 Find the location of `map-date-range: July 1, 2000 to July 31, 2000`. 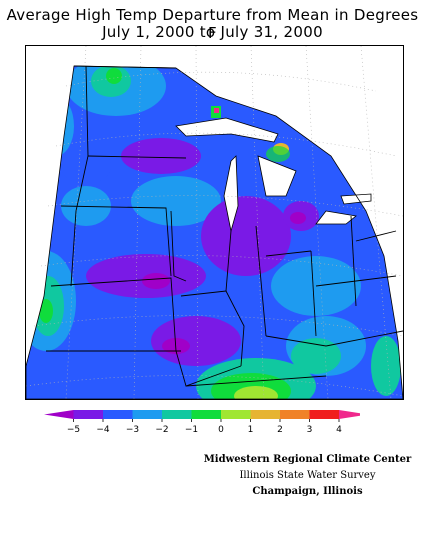

map-date-range: July 1, 2000 to July 31, 2000 is located at coordinates (212, 32).